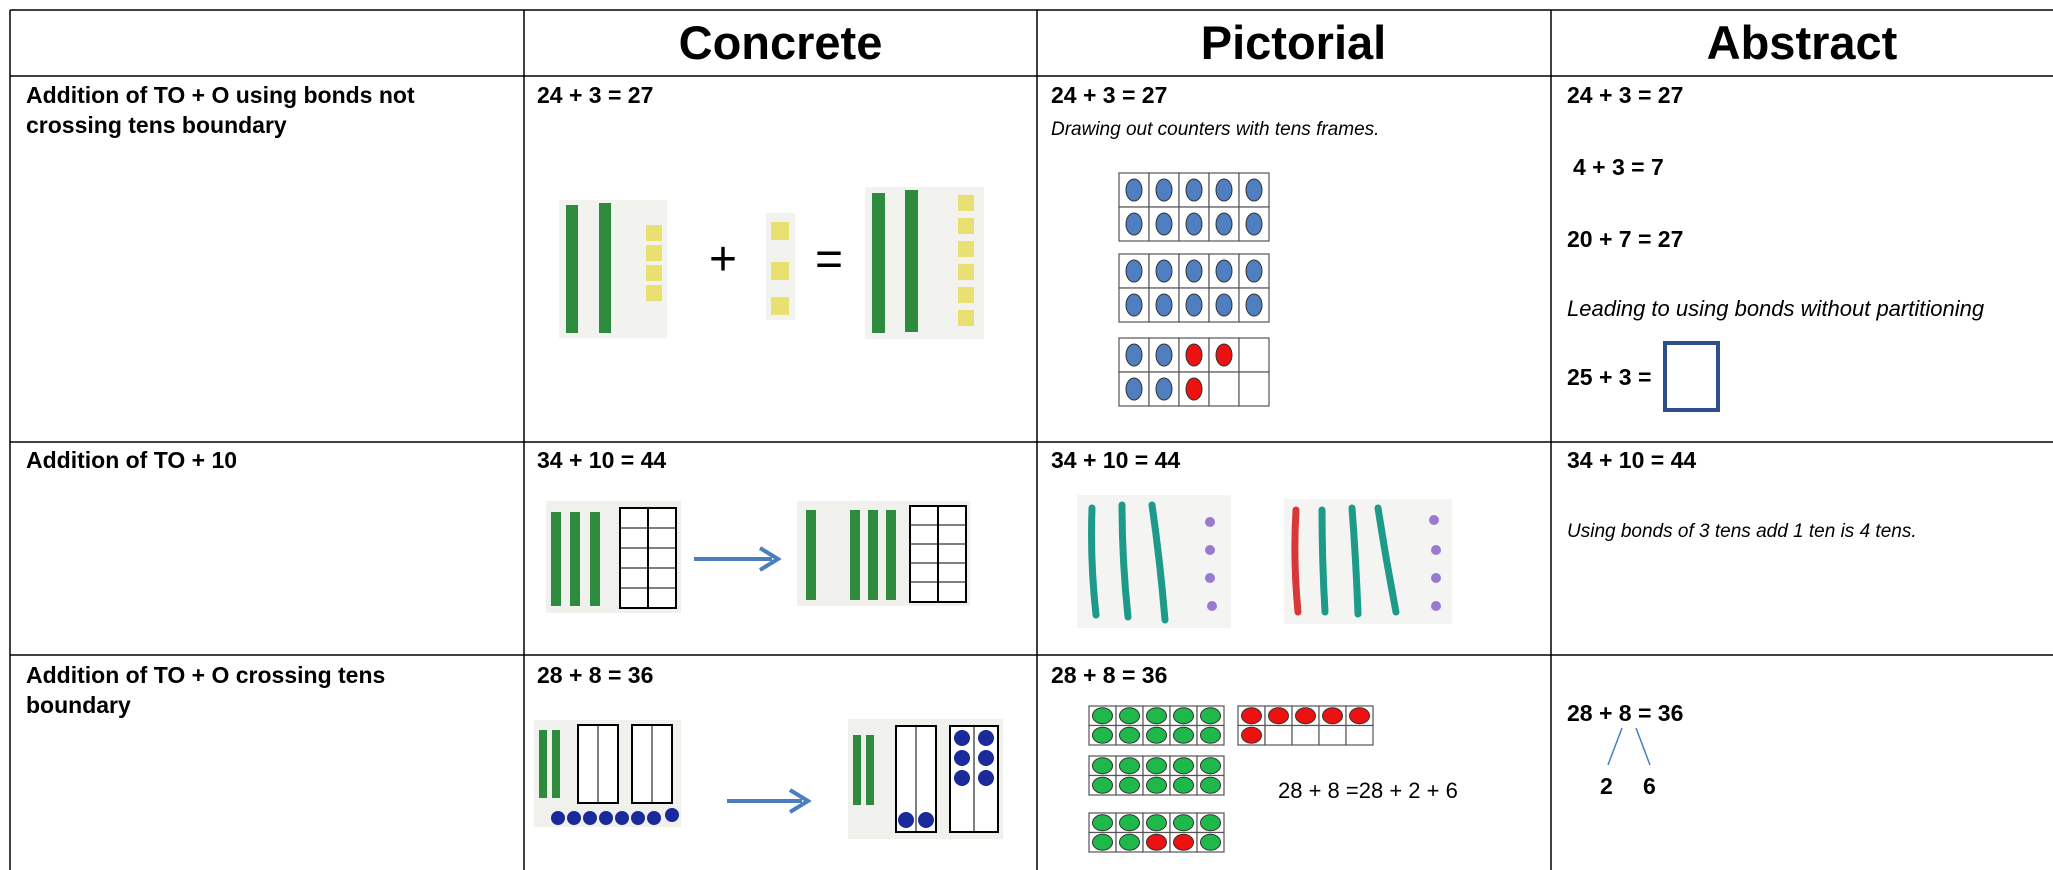  Describe the element at coordinates (1264, 561) in the screenshot. I see `drawing-photo` at that location.